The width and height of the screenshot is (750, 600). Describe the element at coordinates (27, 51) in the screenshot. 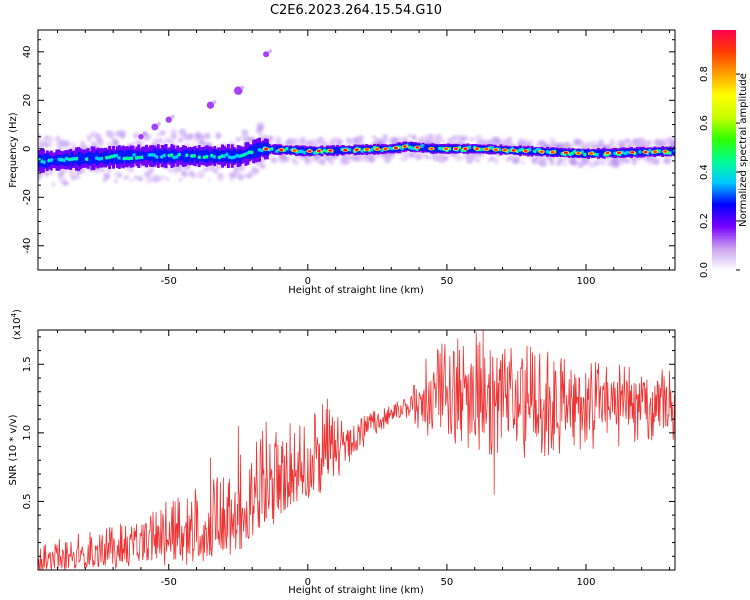

I see `y-tick-label: 40` at that location.